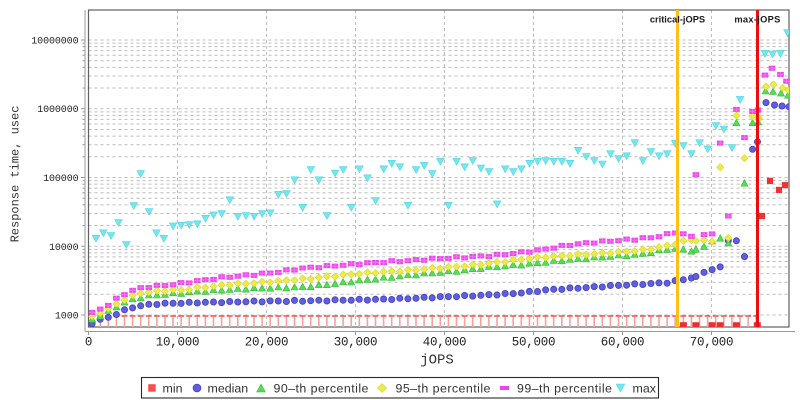 Image resolution: width=800 pixels, height=400 pixels. I want to click on svg-text: 1000, so click(67, 317).